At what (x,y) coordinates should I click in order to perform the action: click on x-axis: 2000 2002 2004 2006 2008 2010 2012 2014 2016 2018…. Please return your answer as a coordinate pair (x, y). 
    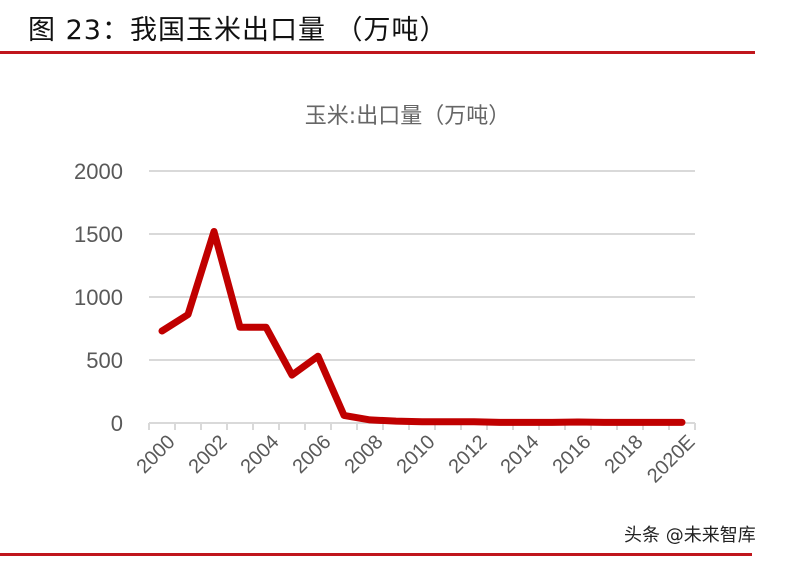
    Looking at the image, I should click on (416, 454).